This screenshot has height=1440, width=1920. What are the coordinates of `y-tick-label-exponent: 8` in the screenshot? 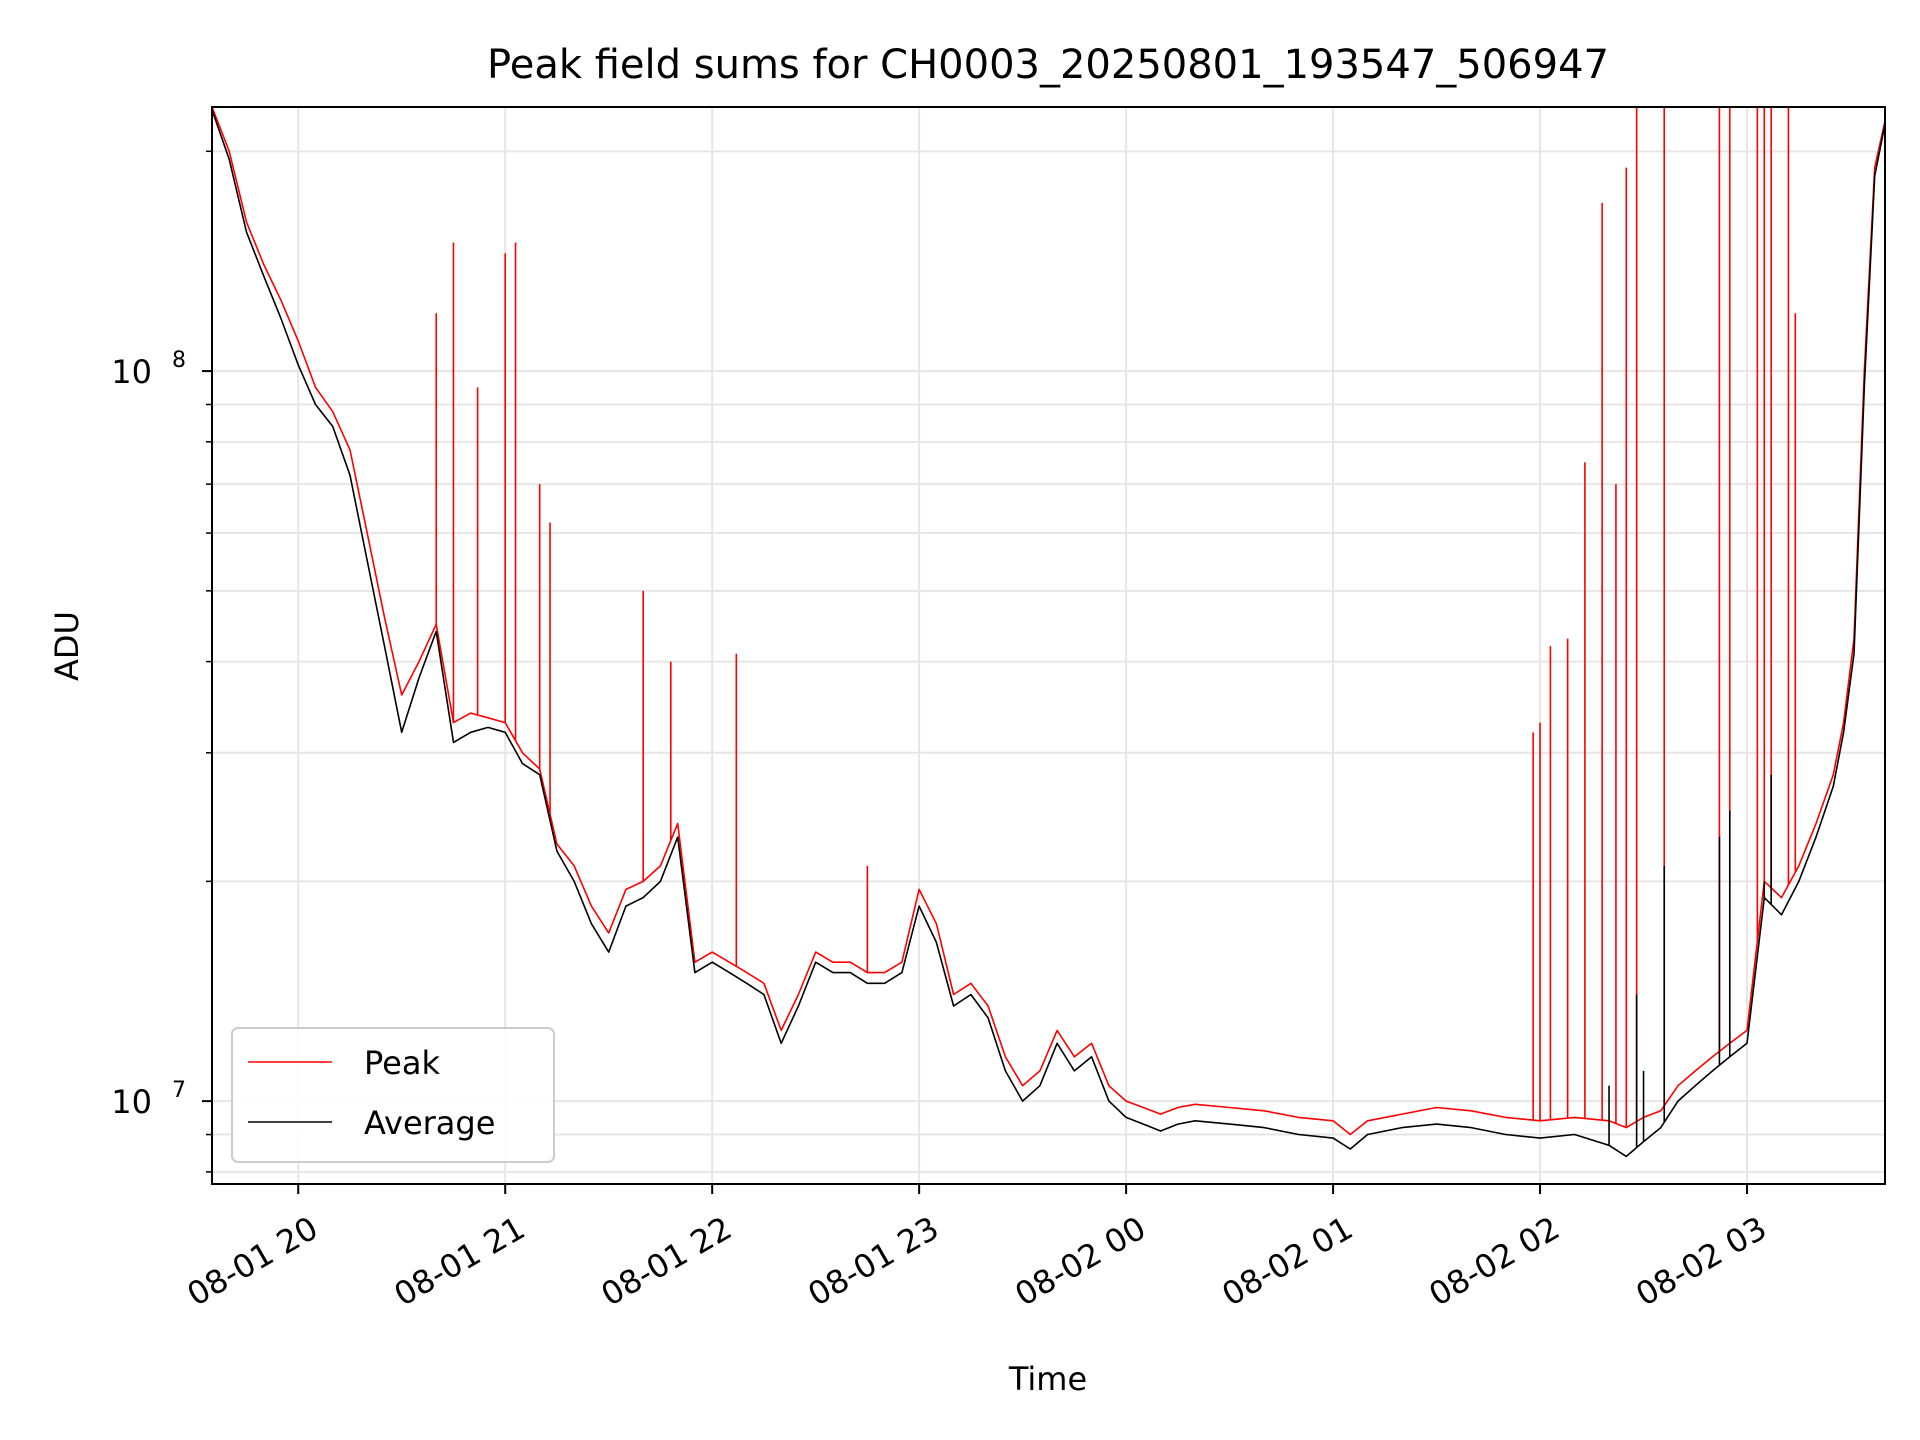 It's located at (179, 360).